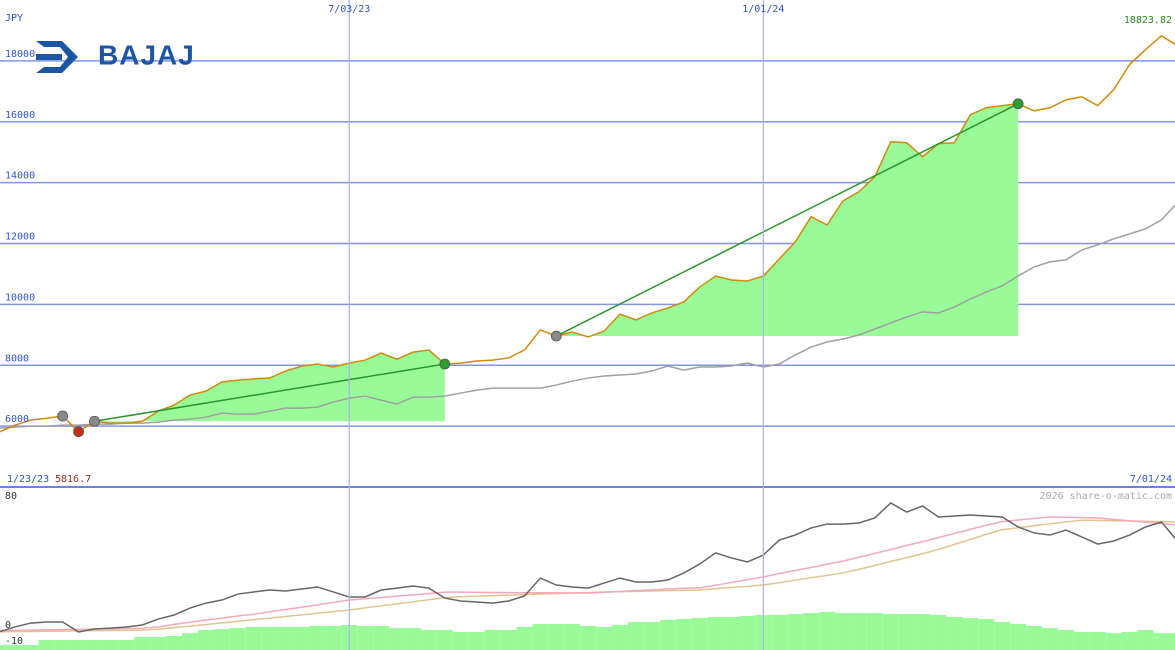  I want to click on y-tick-label: 10000, so click(20, 297).